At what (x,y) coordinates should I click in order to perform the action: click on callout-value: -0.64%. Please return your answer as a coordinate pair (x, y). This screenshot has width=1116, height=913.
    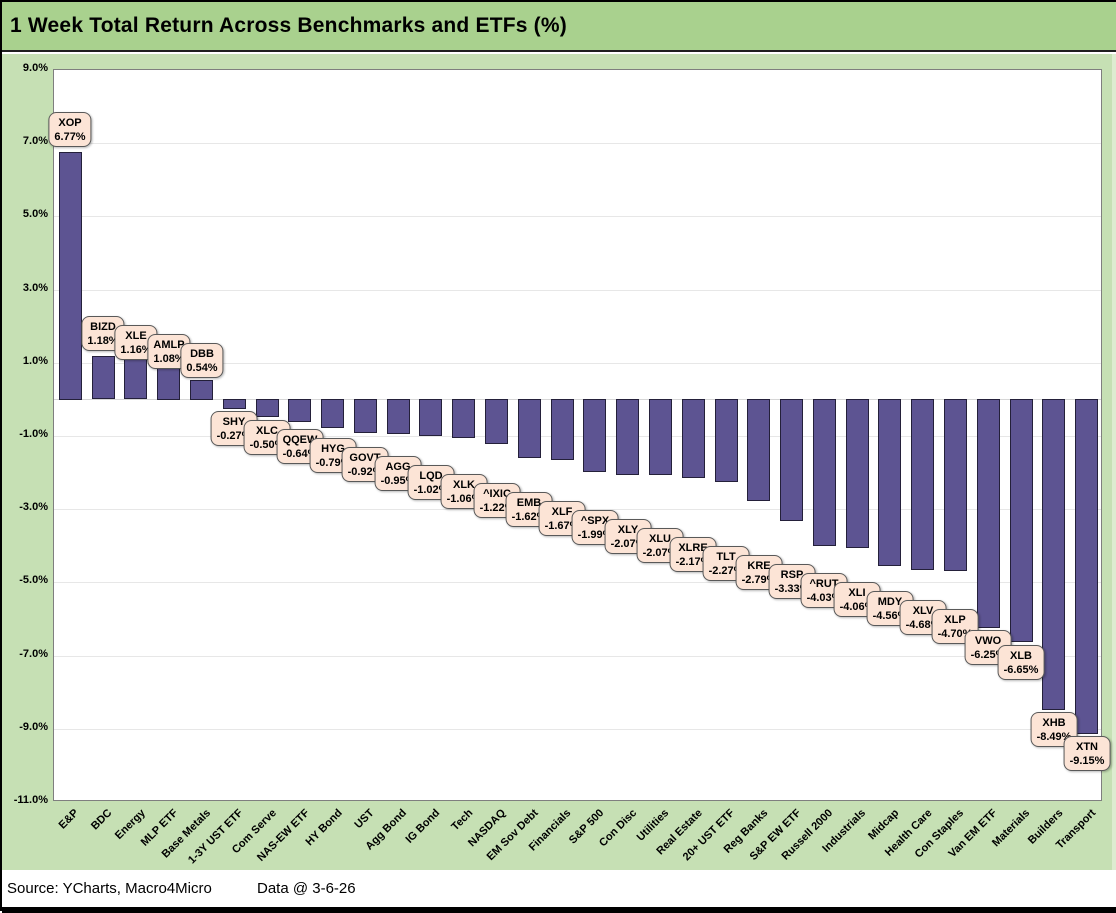
    Looking at the image, I should click on (300, 454).